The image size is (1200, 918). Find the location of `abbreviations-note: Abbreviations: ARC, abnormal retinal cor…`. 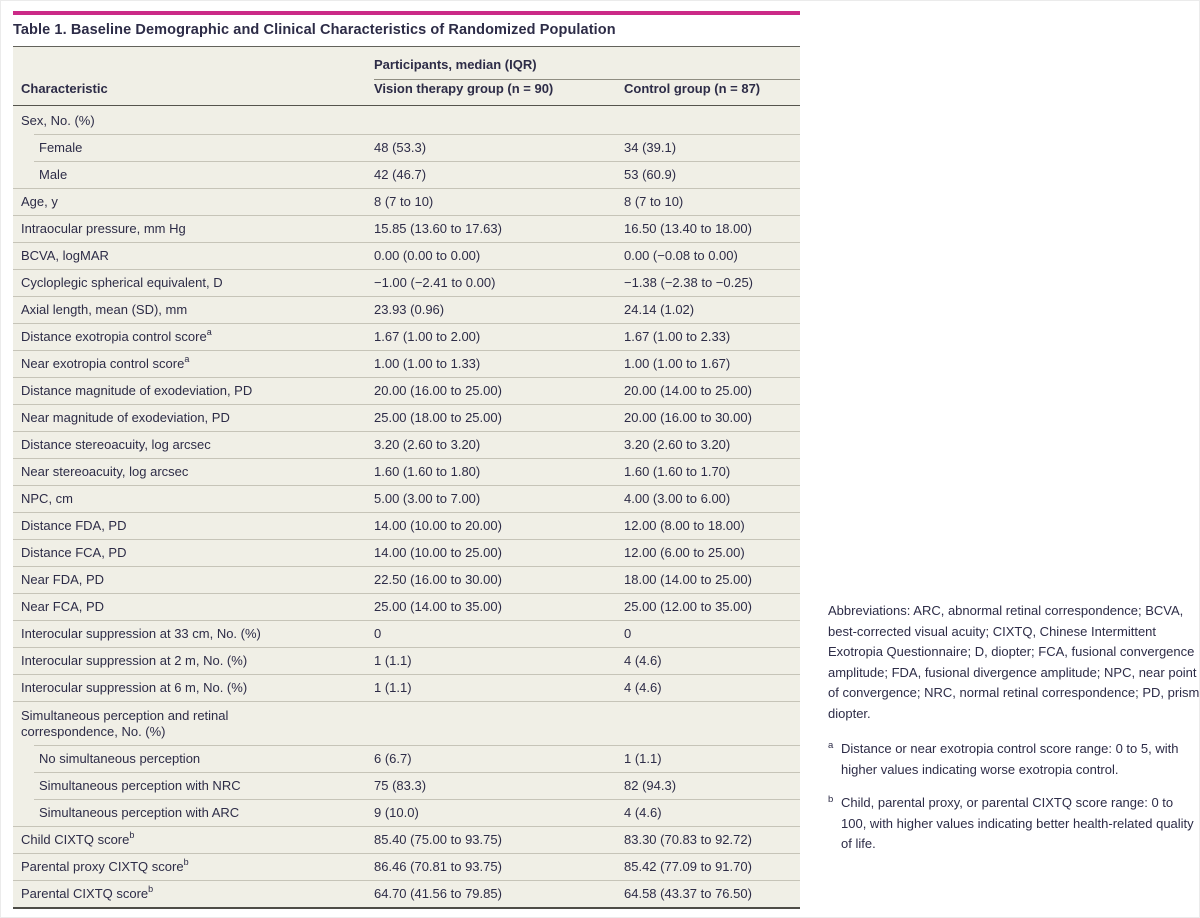

abbreviations-note: Abbreviations: ARC, abnormal retinal cor… is located at coordinates (1014, 662).